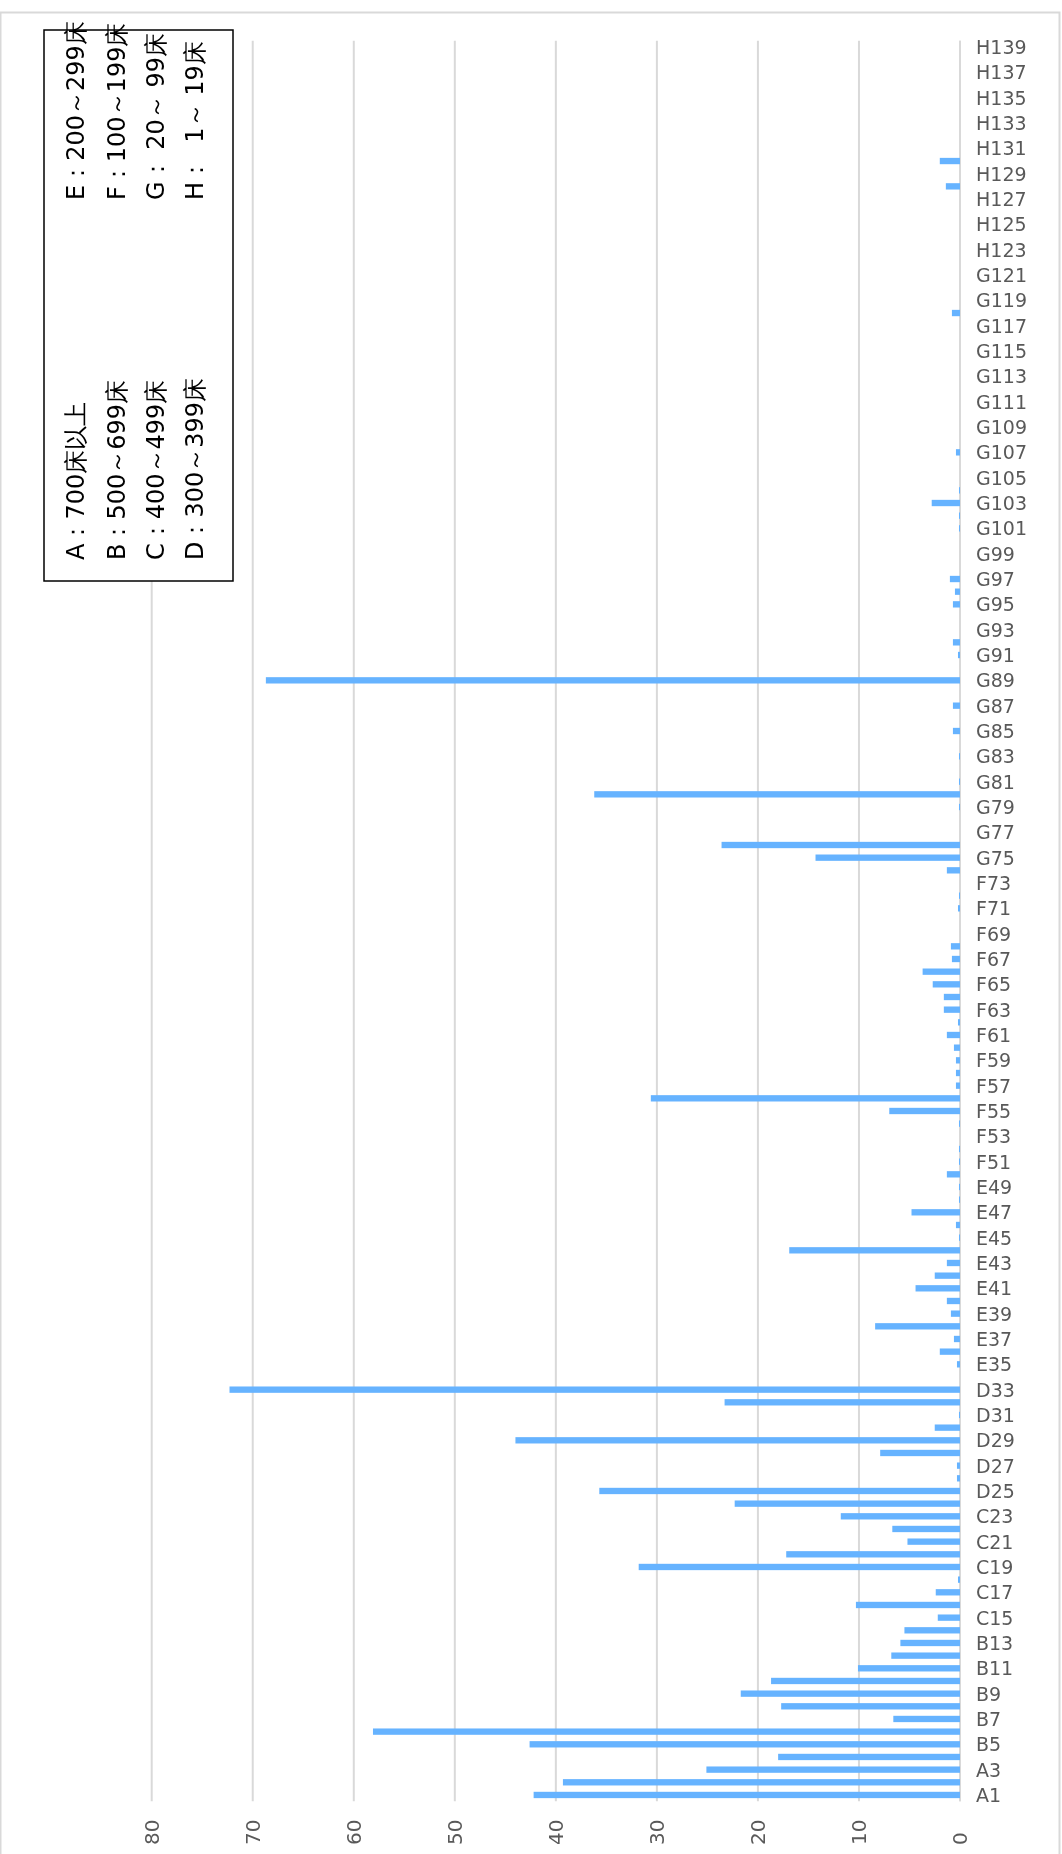 This screenshot has width=1062, height=1854. What do you see at coordinates (353, 1832) in the screenshot?
I see `x-tick-label: 60` at bounding box center [353, 1832].